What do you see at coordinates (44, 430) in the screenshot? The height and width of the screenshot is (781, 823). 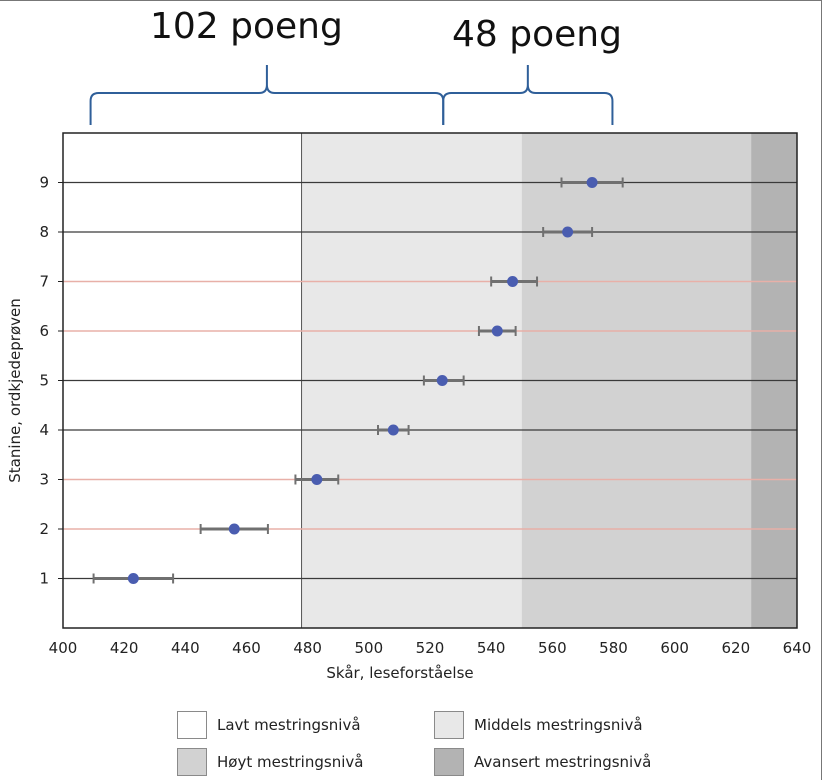 I see `y-tick-label: 4` at bounding box center [44, 430].